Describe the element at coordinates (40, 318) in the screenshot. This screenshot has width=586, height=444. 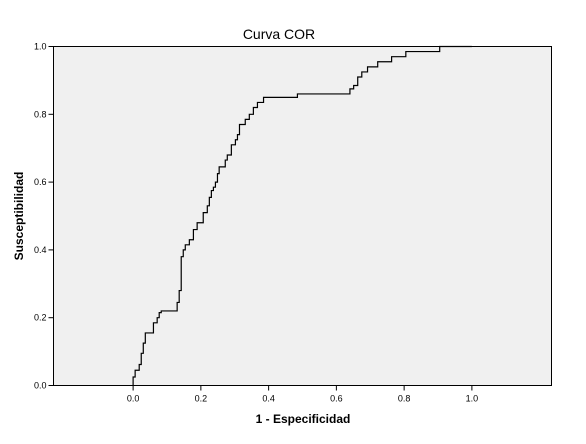
I see `y-tick-label: 0.2` at that location.